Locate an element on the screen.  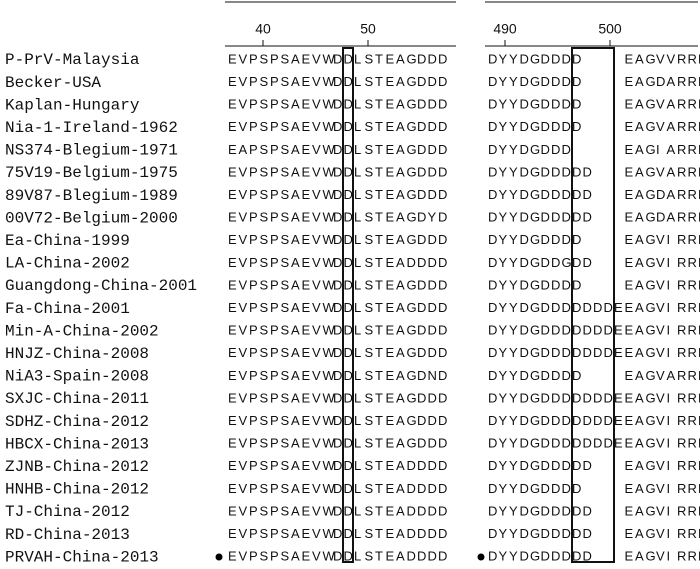
strain-name: 75V19-Belgium-1975 is located at coordinates (91, 173).